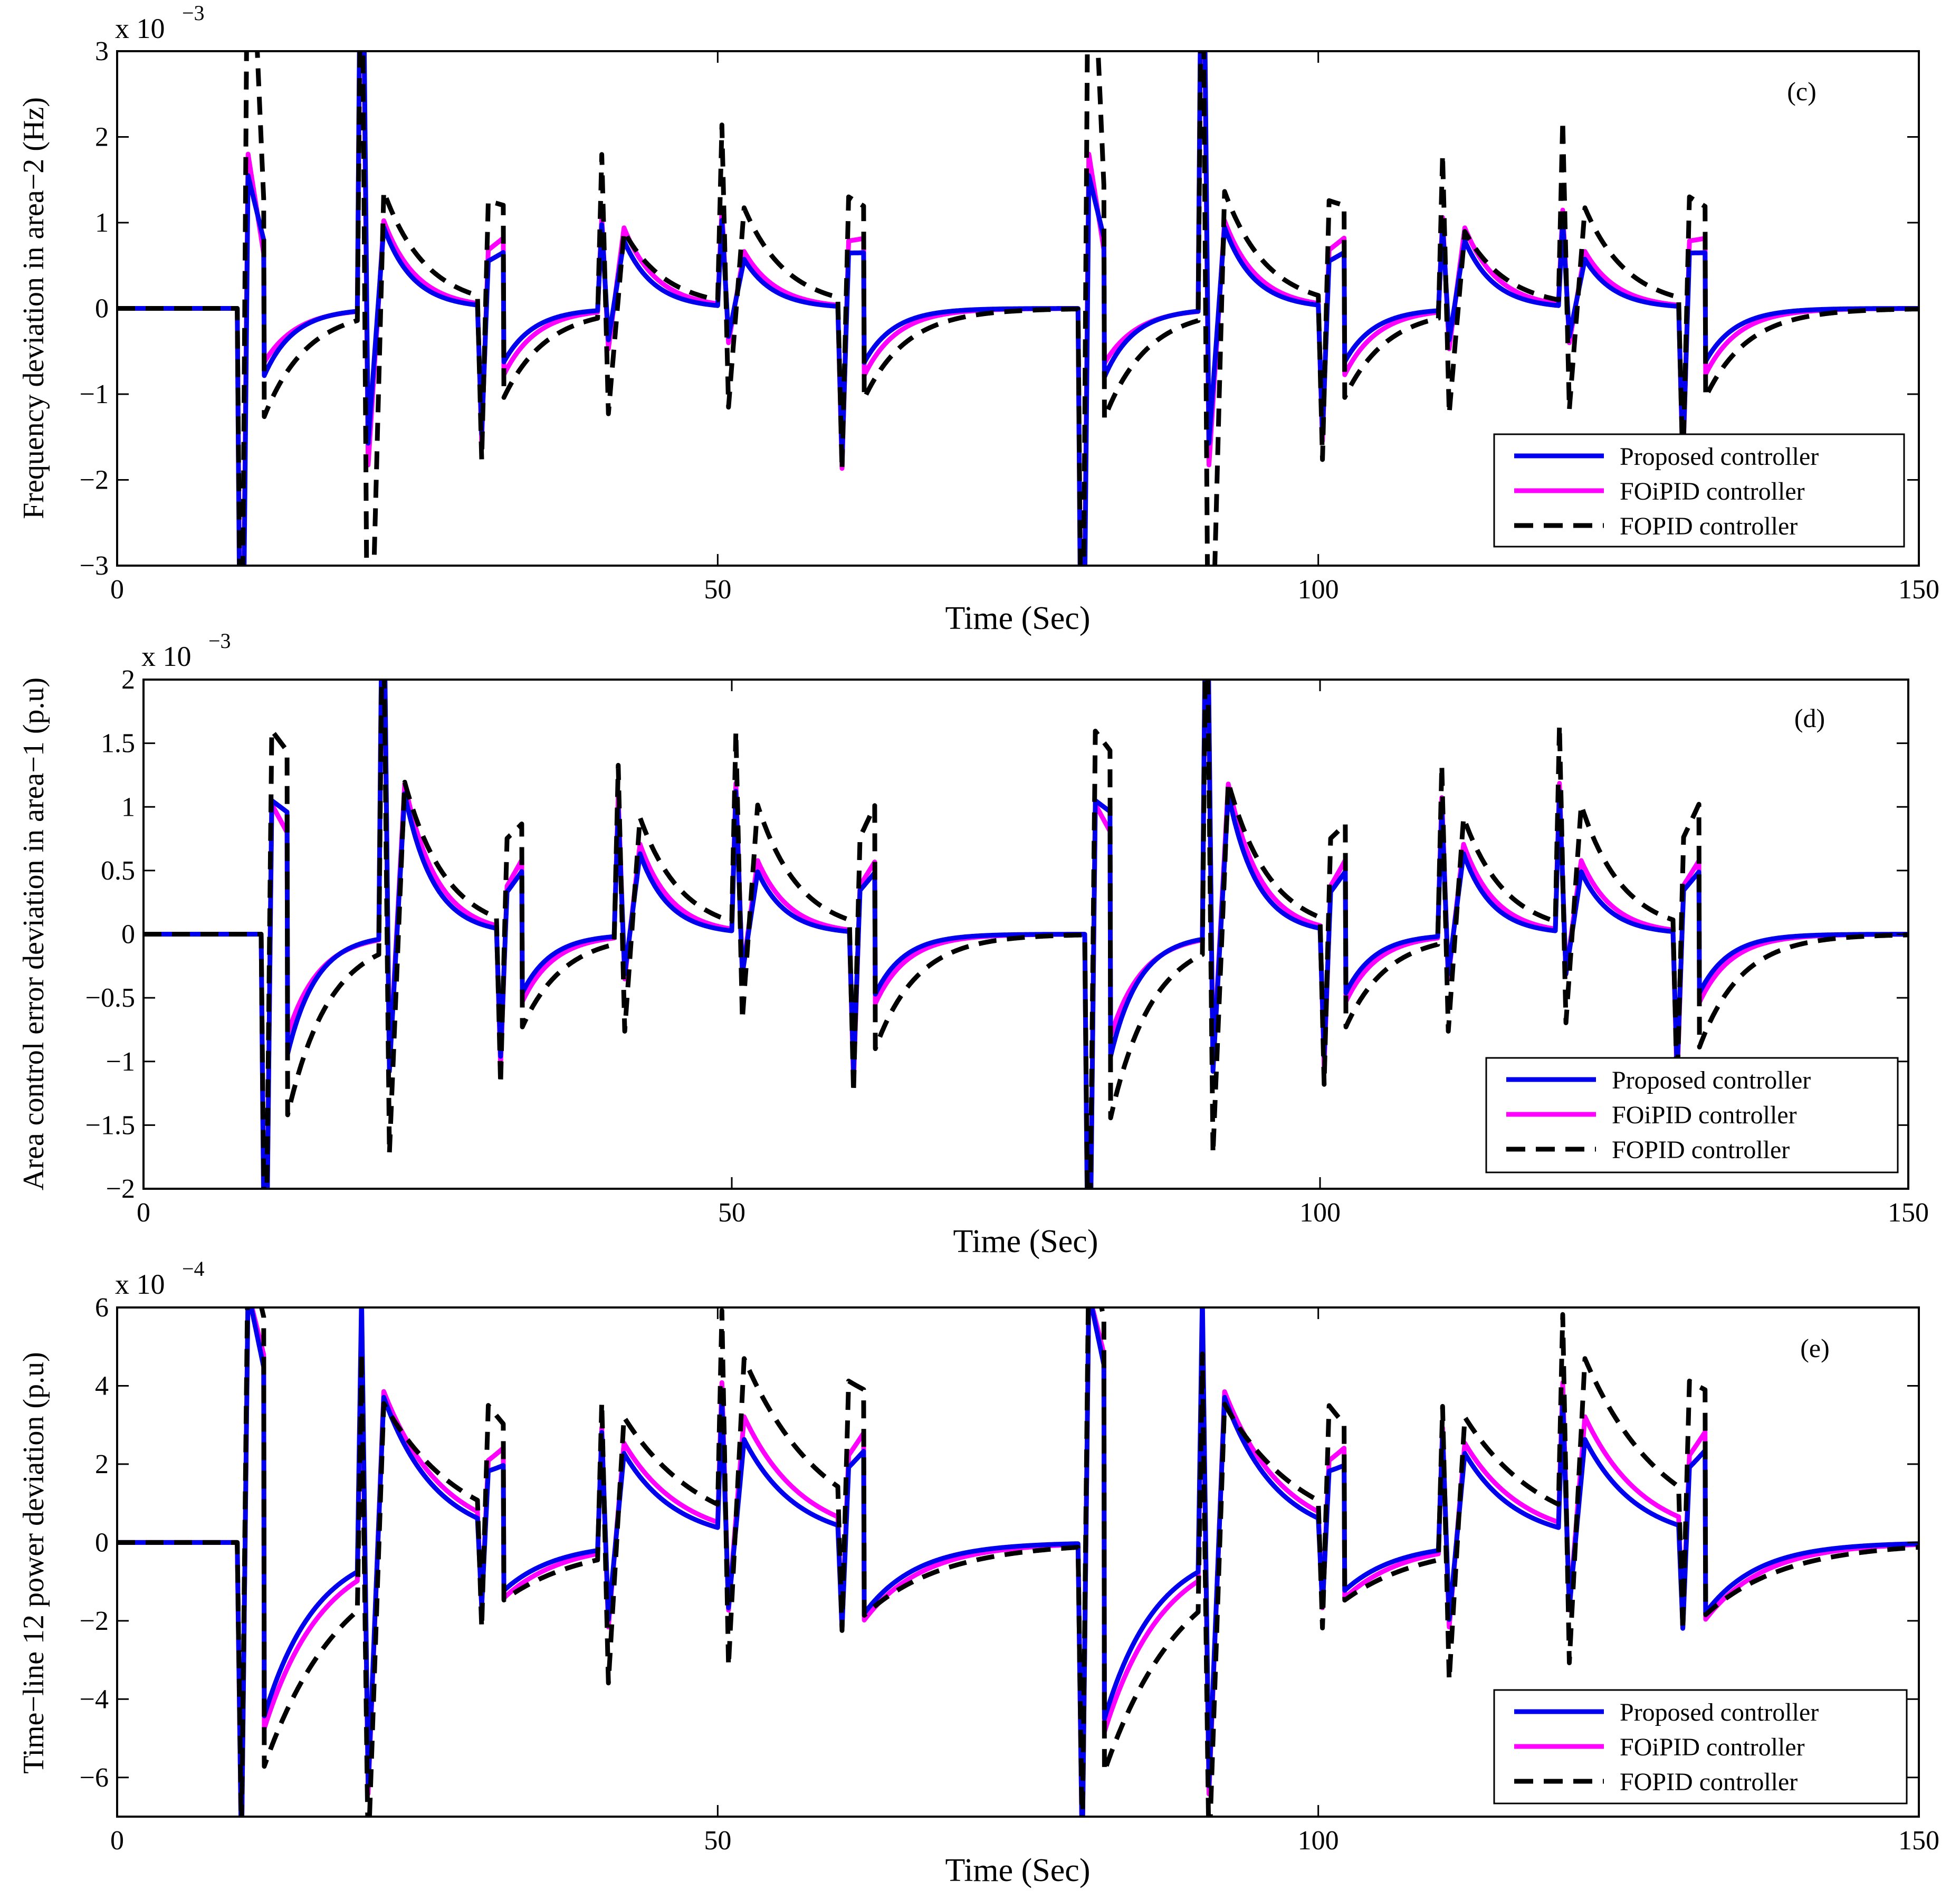 The image size is (1960, 1900). What do you see at coordinates (110, 998) in the screenshot?
I see `y-tick-label-d-3: −0.5` at bounding box center [110, 998].